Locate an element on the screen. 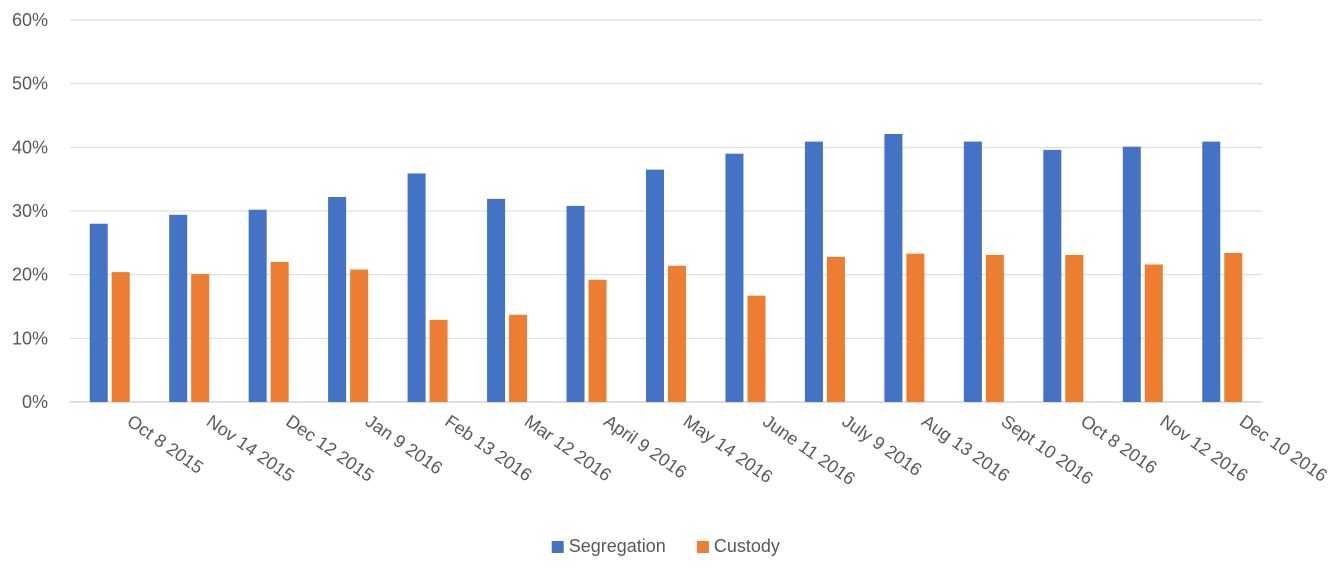 The width and height of the screenshot is (1335, 569). y-tick-label: 30% is located at coordinates (30, 211).